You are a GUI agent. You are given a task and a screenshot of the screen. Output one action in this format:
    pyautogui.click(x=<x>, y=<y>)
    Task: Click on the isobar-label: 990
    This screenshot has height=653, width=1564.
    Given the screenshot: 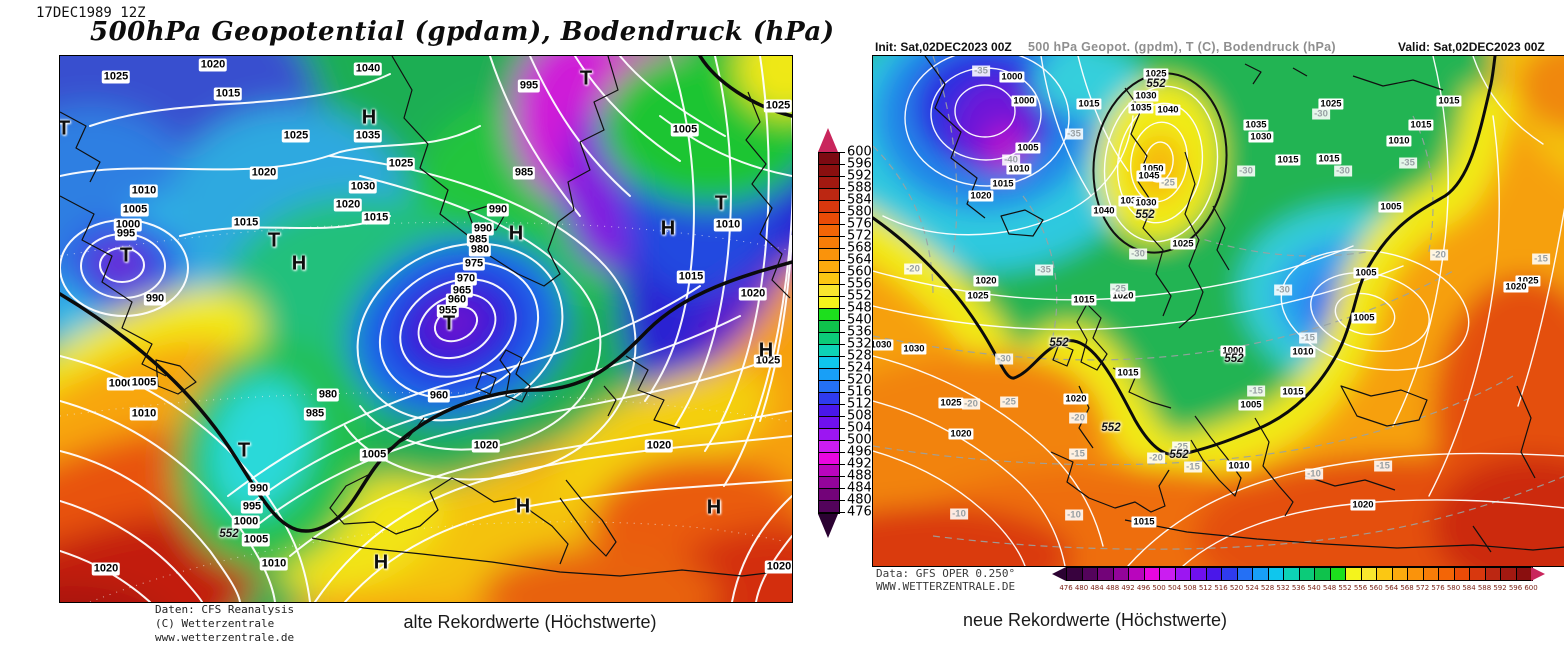 What is the action you would take?
    pyautogui.click(x=259, y=489)
    